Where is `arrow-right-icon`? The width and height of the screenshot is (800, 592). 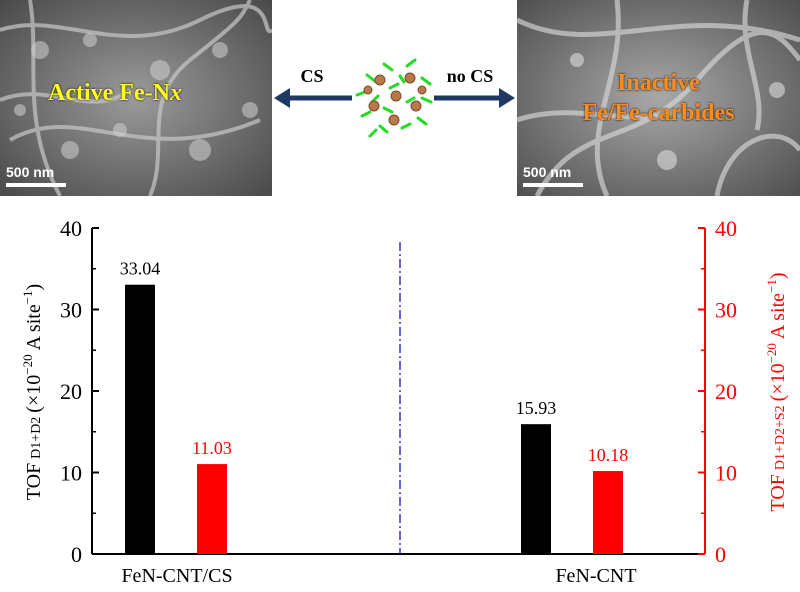 arrow-right-icon is located at coordinates (474, 98).